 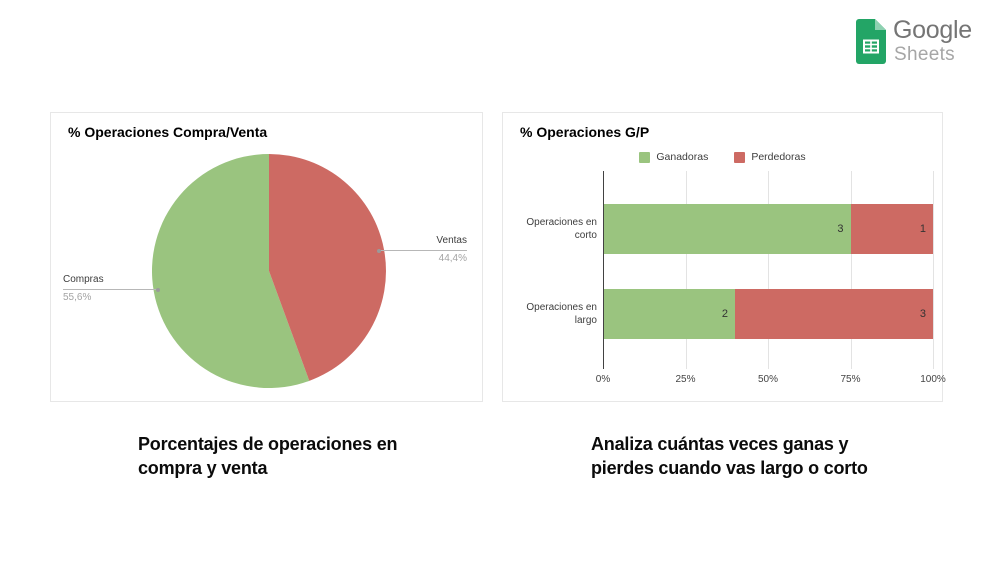 I want to click on pie-label-ventas: Ventas, so click(x=451, y=240).